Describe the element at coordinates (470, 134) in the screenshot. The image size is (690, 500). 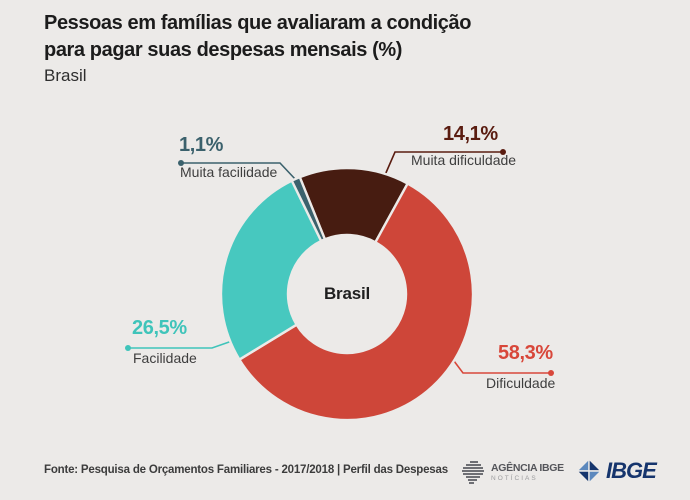
I see `value-label-muita-dificuldade: 14,1%` at that location.